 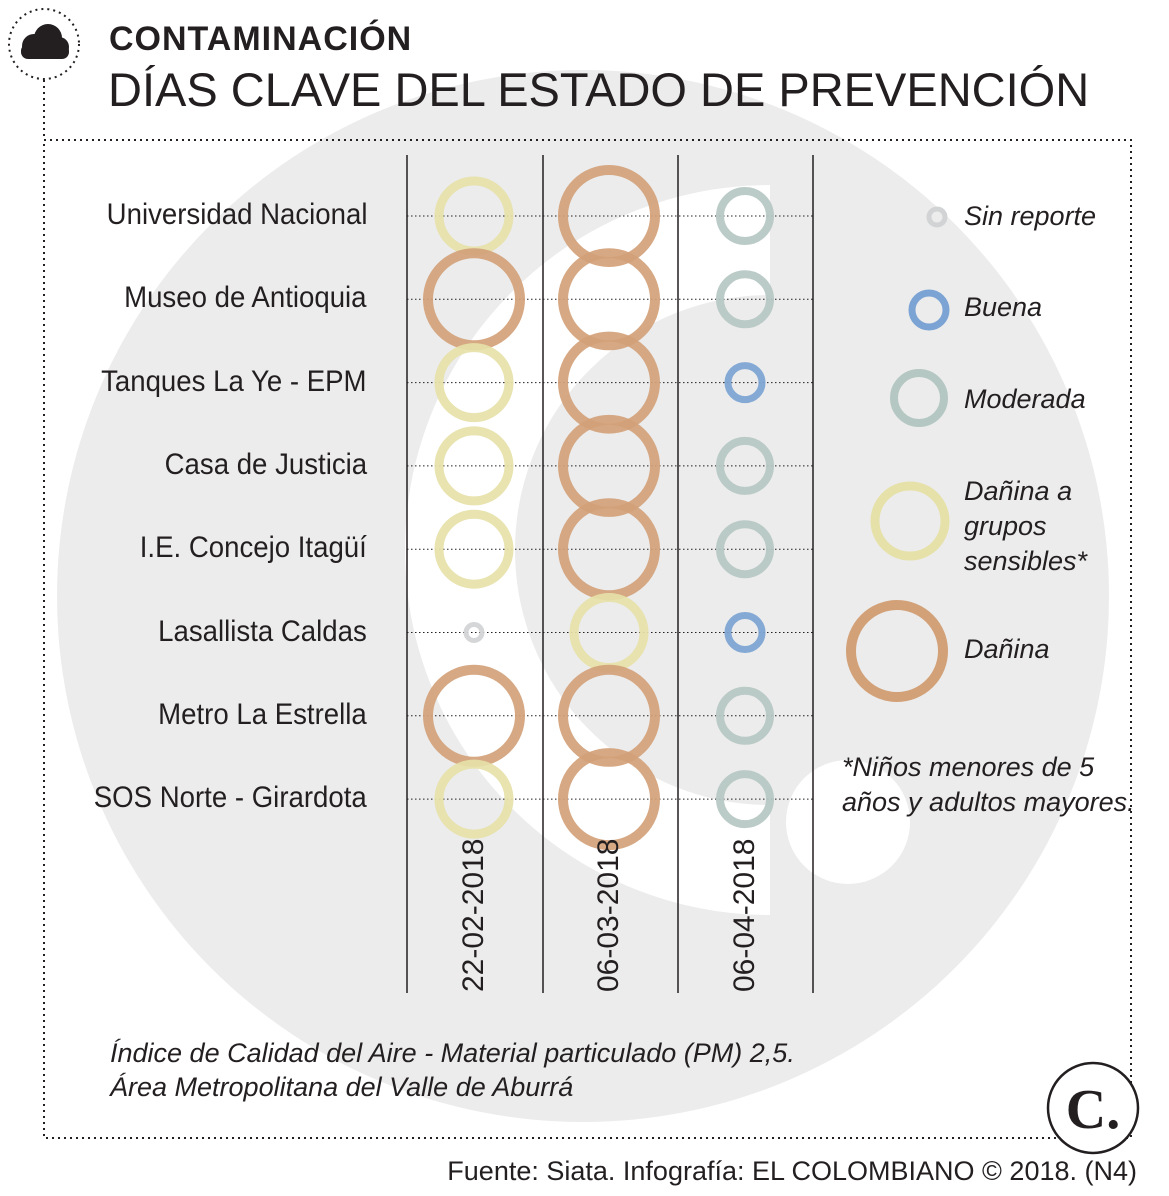 I want to click on mark-tanques-la-ye-epm-06-03-2018, so click(x=609, y=382).